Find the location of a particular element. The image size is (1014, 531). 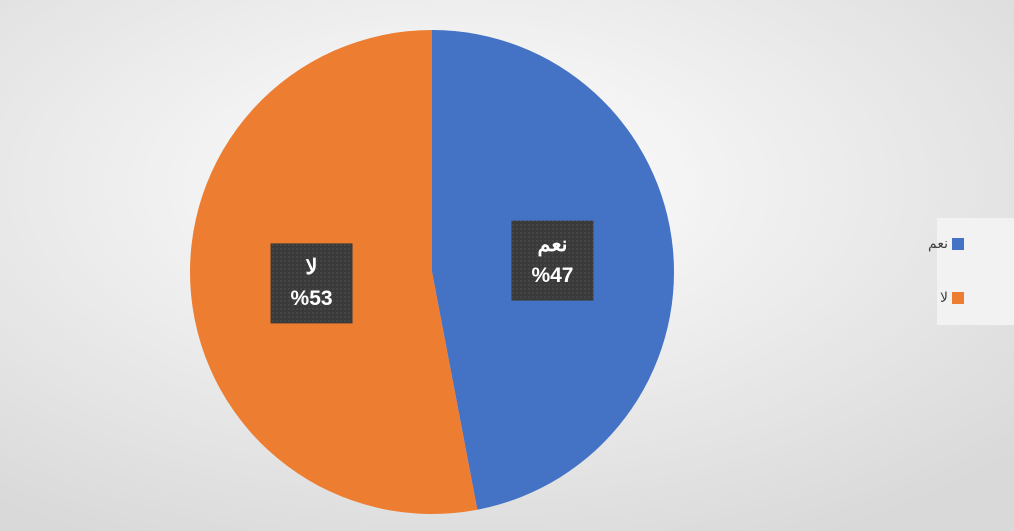

legend-label: لا is located at coordinates (944, 298).